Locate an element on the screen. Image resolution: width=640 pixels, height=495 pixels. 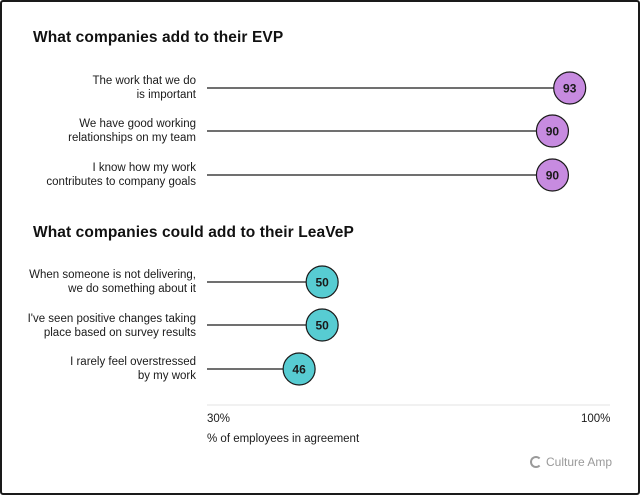
brand-name: Culture Amp is located at coordinates (579, 462).